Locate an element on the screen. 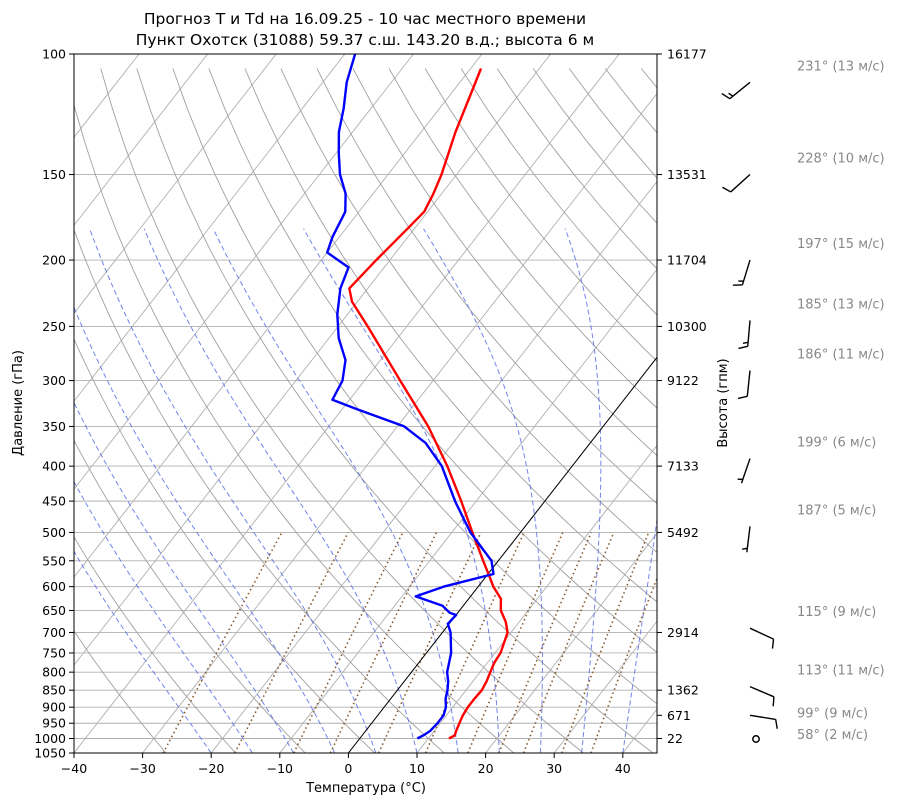 The image size is (900, 806). y-tick-label: 150 is located at coordinates (54, 174).